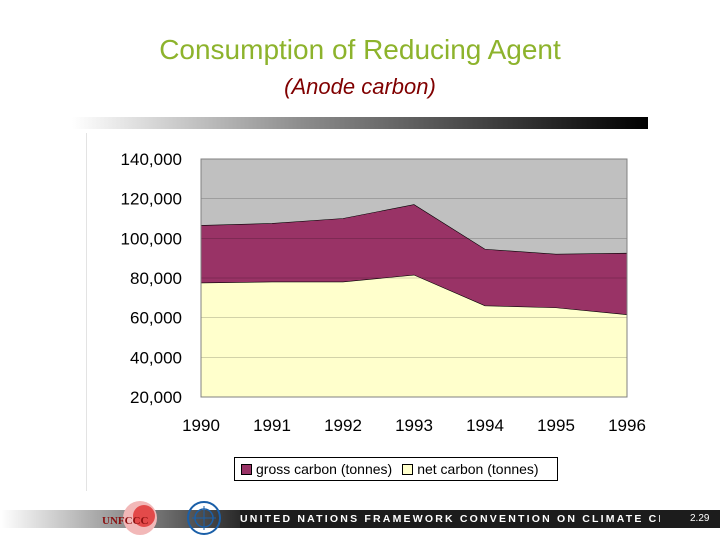 This screenshot has height=540, width=720. I want to click on y-tick-label: 120,000, so click(151, 199).